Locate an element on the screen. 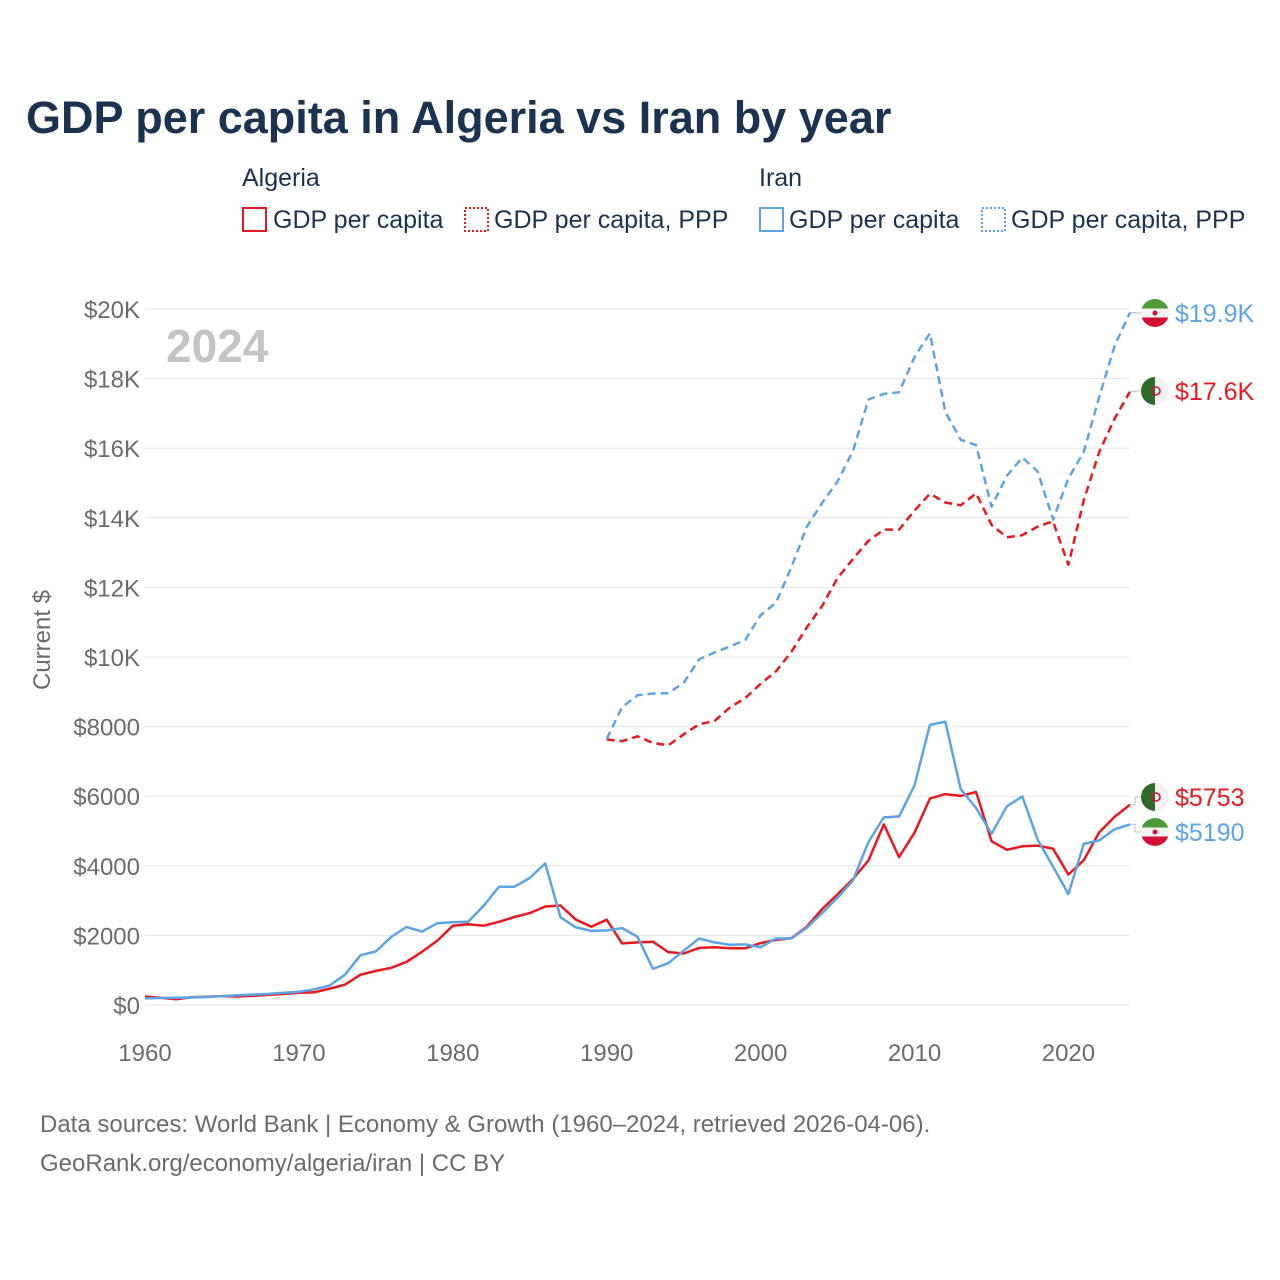 Image resolution: width=1280 pixels, height=1280 pixels. legend-group-iran: Iran is located at coordinates (780, 178).